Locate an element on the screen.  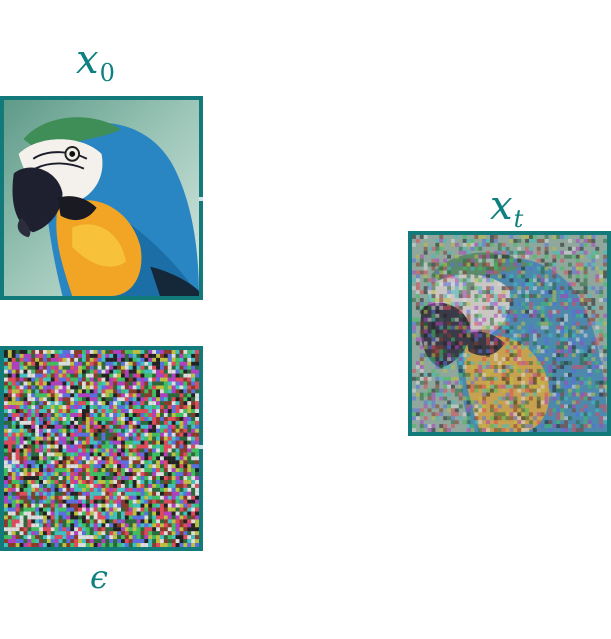
xt-label: xt is located at coordinates (506, 212).